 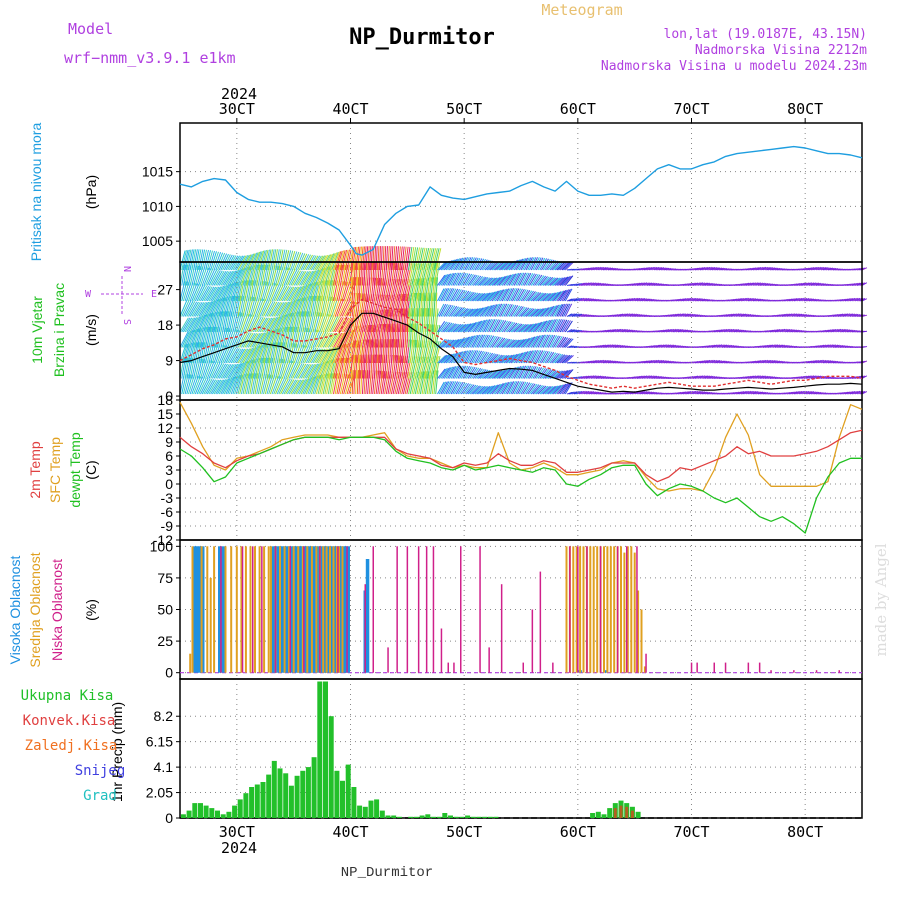 I want to click on clouds-ytick-label: 25, so click(x=165, y=641).